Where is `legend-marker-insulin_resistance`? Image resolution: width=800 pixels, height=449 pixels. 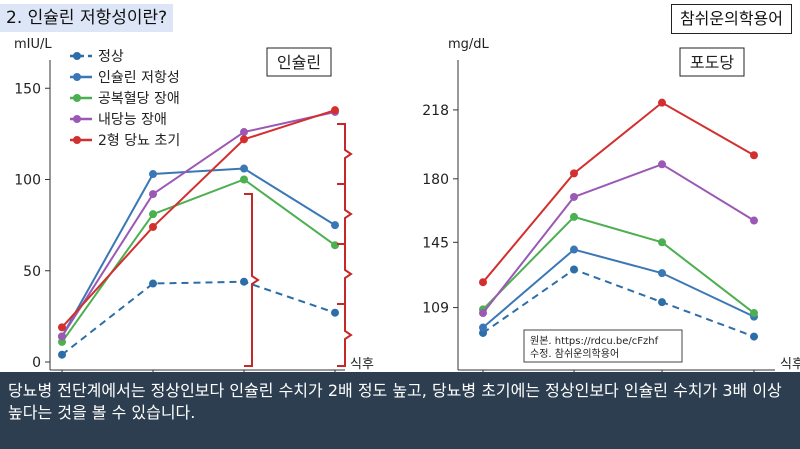 legend-marker-insulin_resistance is located at coordinates (77, 77).